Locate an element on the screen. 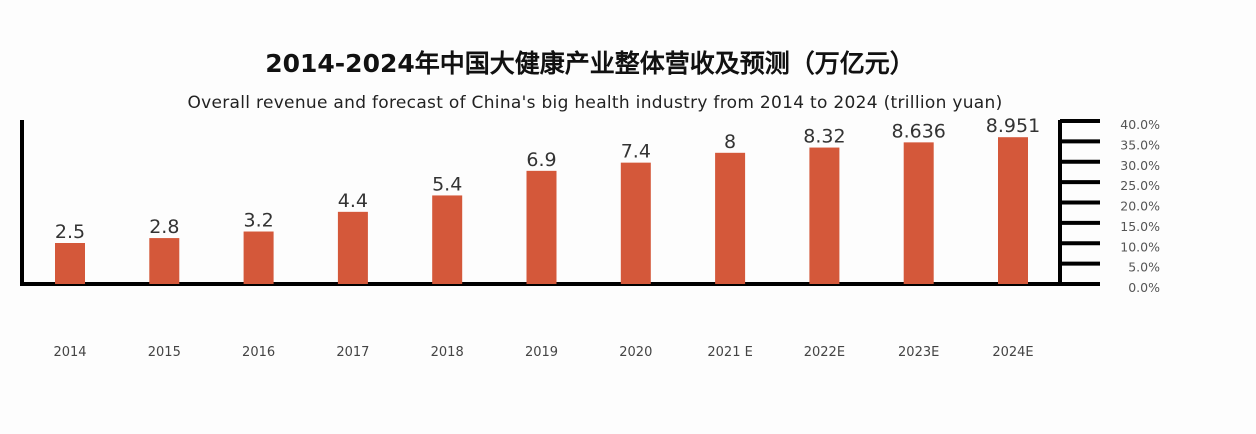 The width and height of the screenshot is (1256, 434). category-label: 2020 is located at coordinates (635, 352).